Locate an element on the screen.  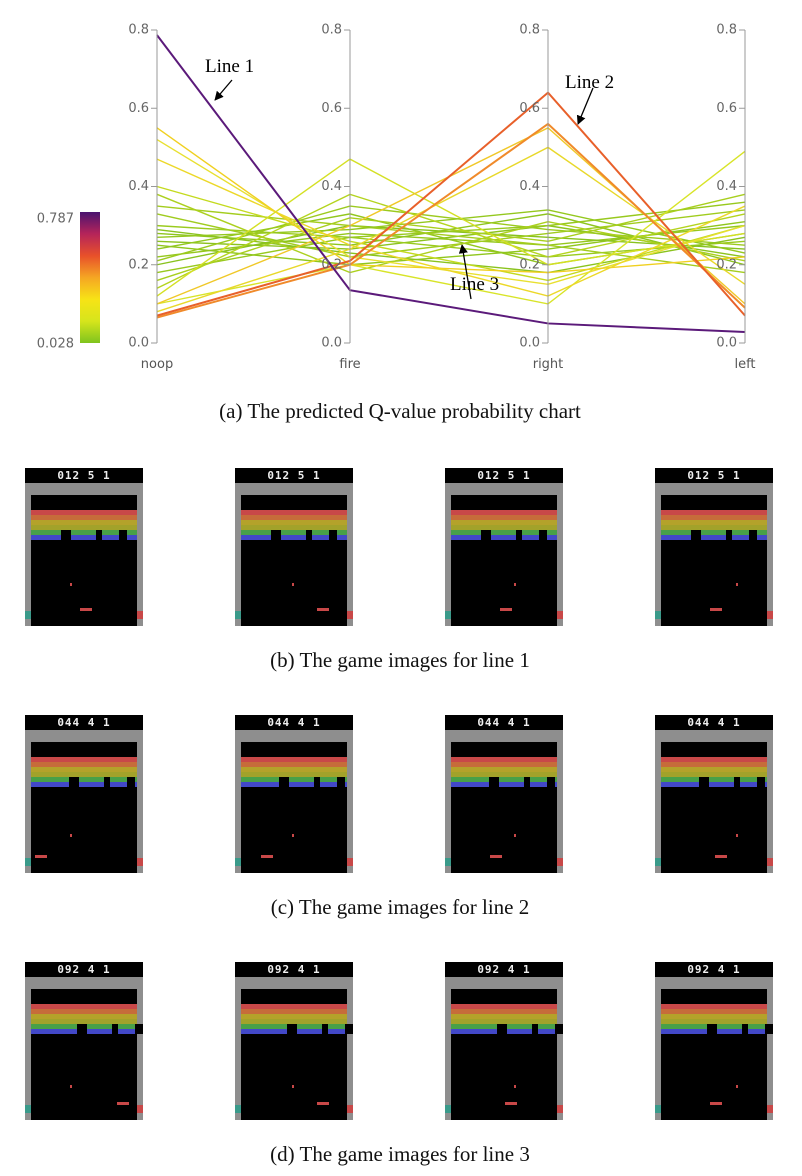
score: 044 4 1 is located at coordinates (293, 722).